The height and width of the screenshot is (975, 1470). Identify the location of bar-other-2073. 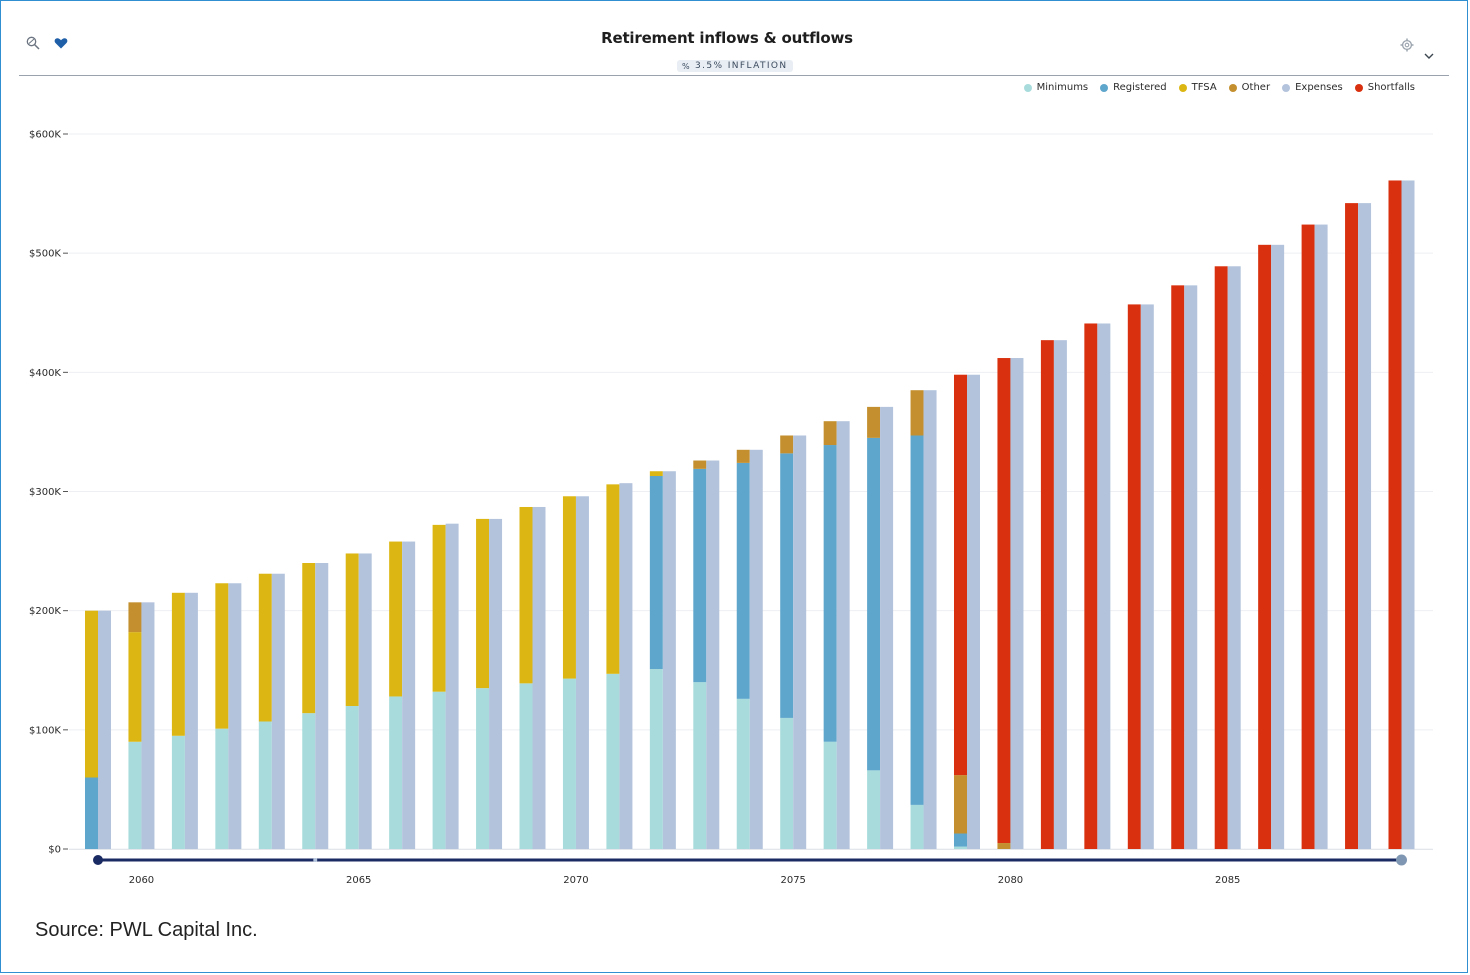
(700, 464).